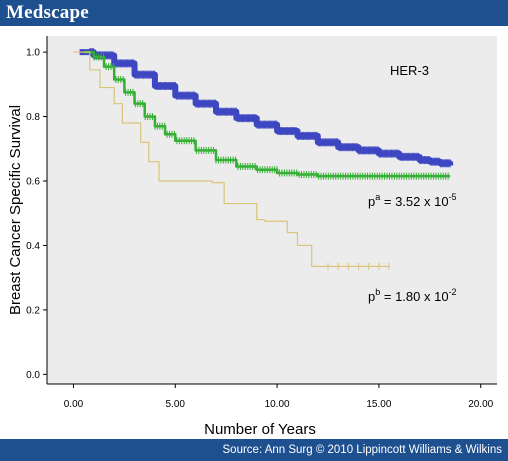 The width and height of the screenshot is (508, 461). What do you see at coordinates (453, 292) in the screenshot?
I see `p-value-b-exp: -2` at bounding box center [453, 292].